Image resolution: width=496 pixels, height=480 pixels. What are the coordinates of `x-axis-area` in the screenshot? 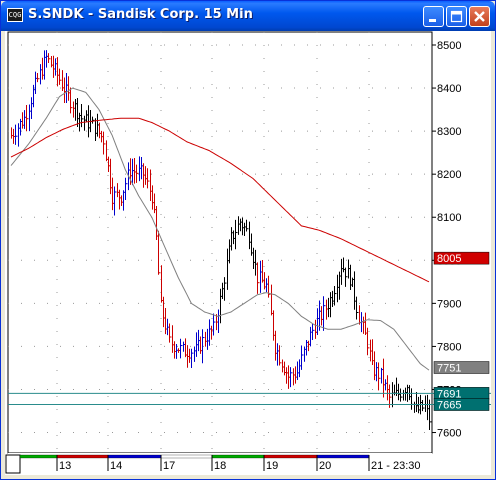 It's located at (220, 464).